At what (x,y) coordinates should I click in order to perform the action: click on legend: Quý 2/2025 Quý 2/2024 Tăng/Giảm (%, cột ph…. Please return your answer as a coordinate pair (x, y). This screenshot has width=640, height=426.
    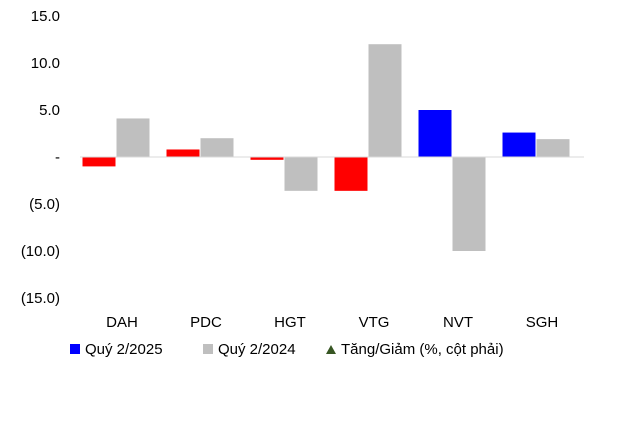
    Looking at the image, I should click on (287, 349).